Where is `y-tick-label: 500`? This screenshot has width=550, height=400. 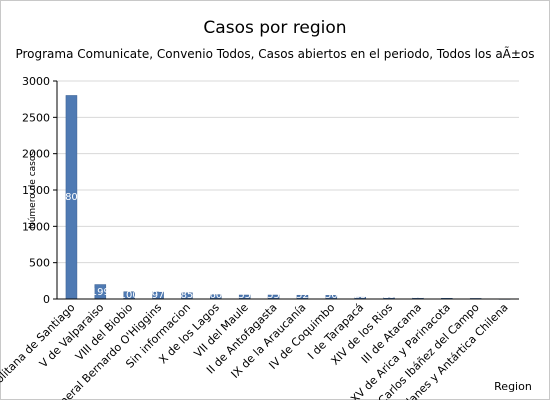 y-tick-label: 500 is located at coordinates (39, 263).